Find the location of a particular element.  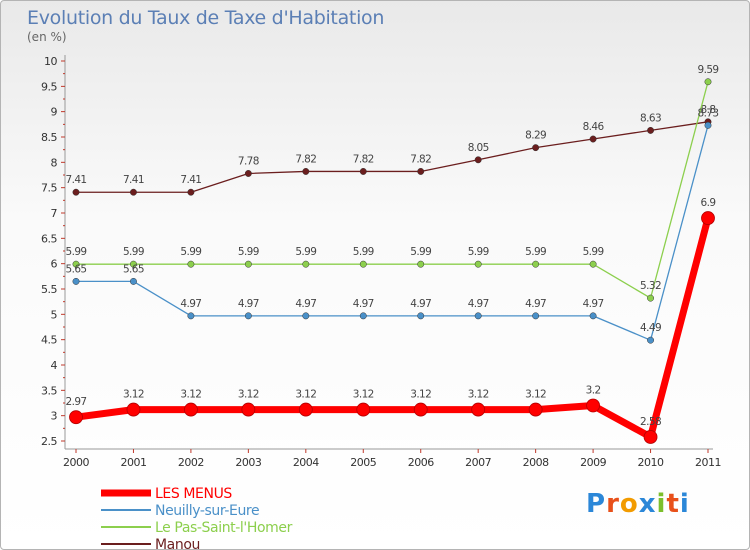

legend-label: Le Pas-Saint-l'Homer is located at coordinates (224, 528).